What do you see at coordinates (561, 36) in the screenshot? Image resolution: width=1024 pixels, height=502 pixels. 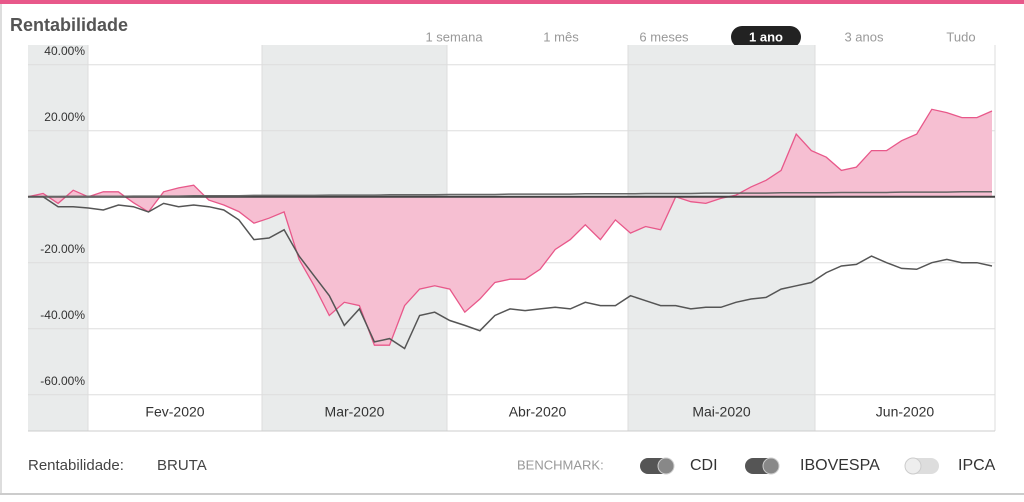 I see `period-button: 1 mês` at bounding box center [561, 36].